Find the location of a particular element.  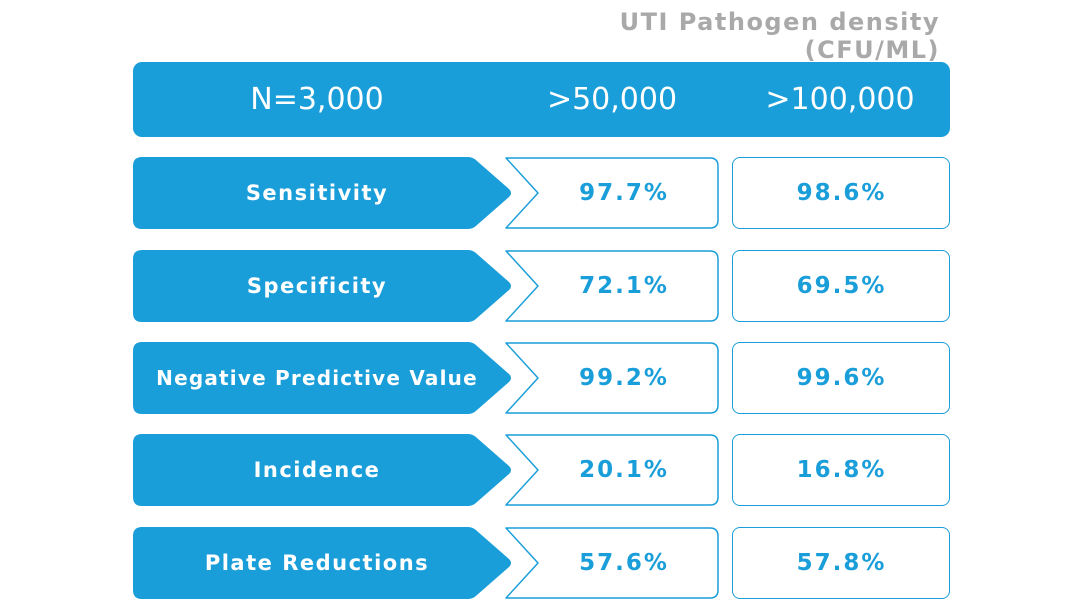

table-row: Specificity 72.1% 69.5% is located at coordinates (543, 286).